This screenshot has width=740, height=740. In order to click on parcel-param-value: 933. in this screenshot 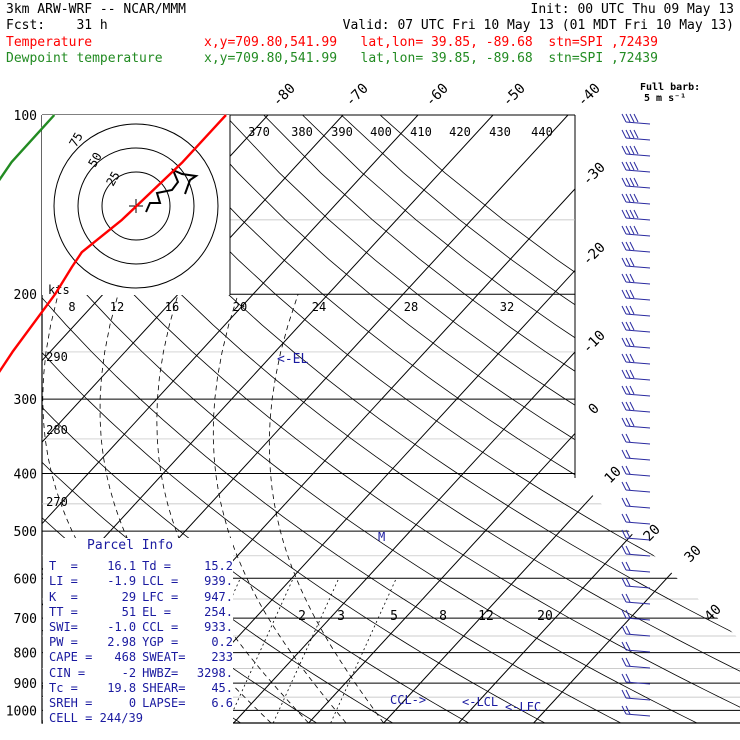, I will do `click(218, 627)`.